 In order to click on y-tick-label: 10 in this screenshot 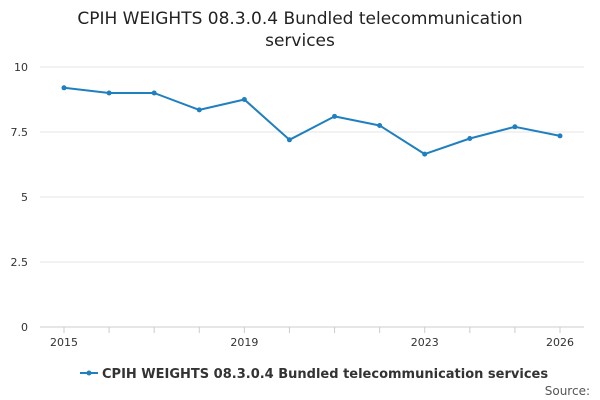, I will do `click(21, 67)`.